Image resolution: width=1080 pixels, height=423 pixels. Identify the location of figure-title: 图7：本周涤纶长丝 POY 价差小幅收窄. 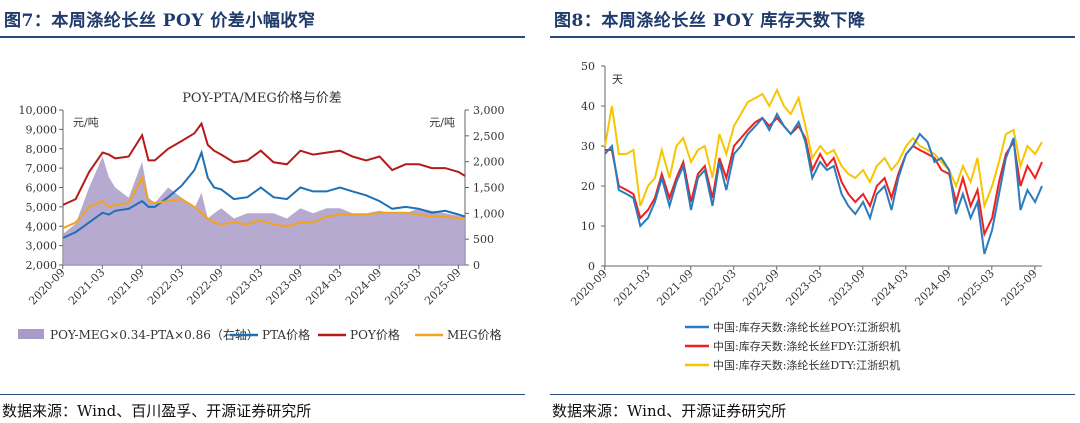
(160, 21).